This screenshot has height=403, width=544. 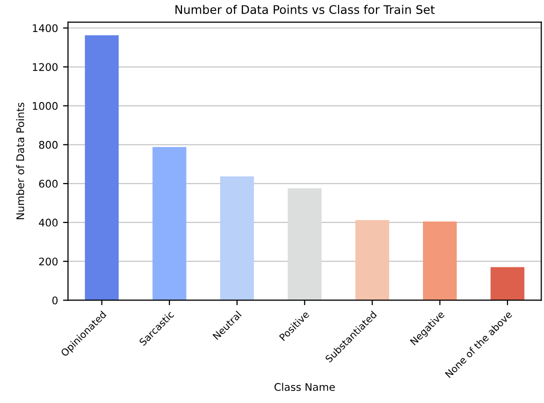 I want to click on y-tick-label: 600, so click(x=48, y=184).